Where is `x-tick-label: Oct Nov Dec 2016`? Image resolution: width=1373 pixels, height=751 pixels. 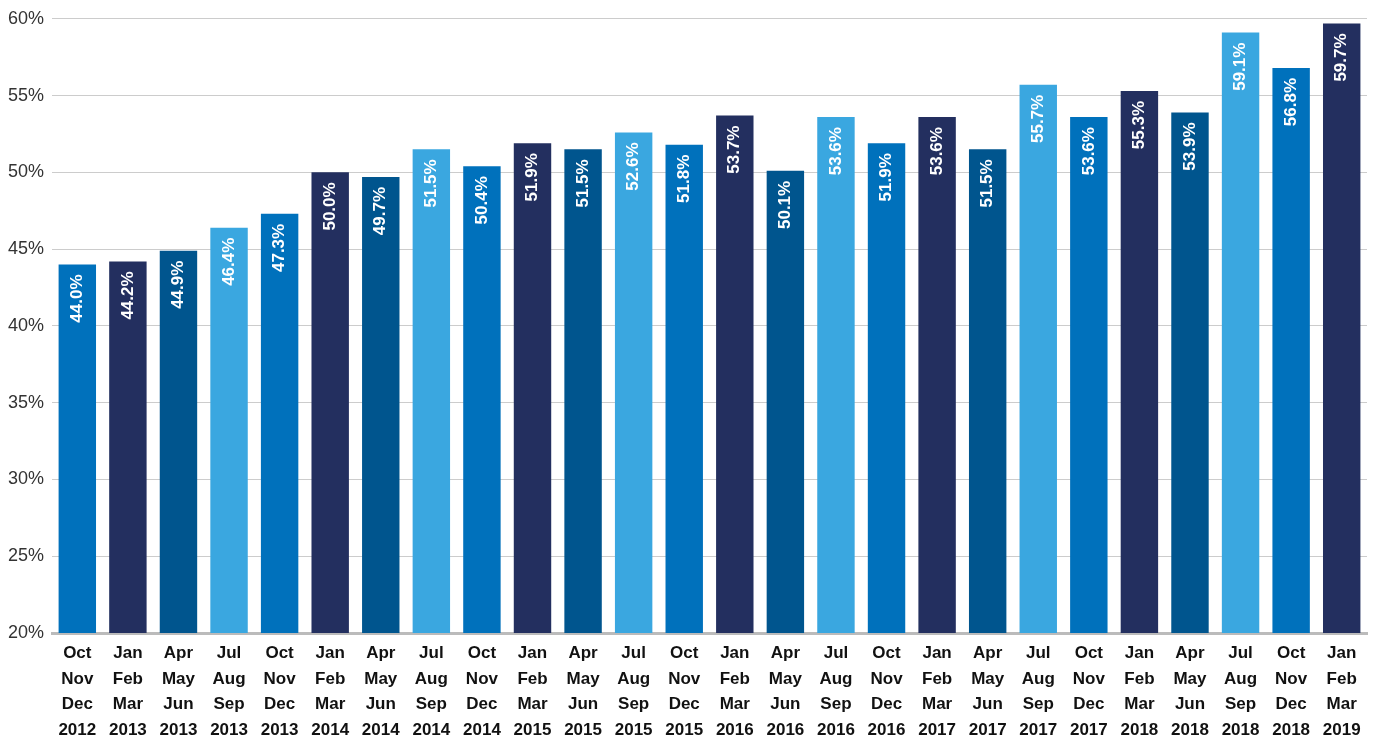
x-tick-label: Oct Nov Dec 2016 is located at coordinates (886, 691).